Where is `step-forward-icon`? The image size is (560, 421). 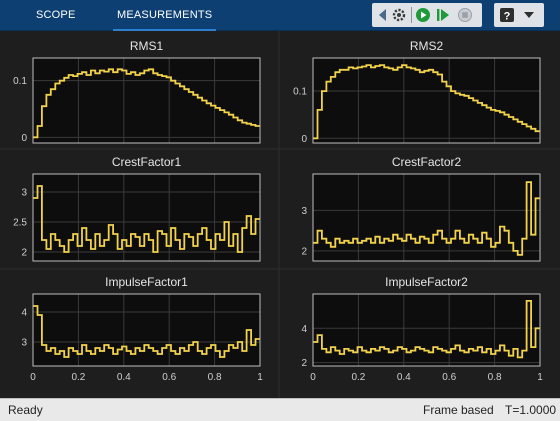
step-forward-icon is located at coordinates (443, 15).